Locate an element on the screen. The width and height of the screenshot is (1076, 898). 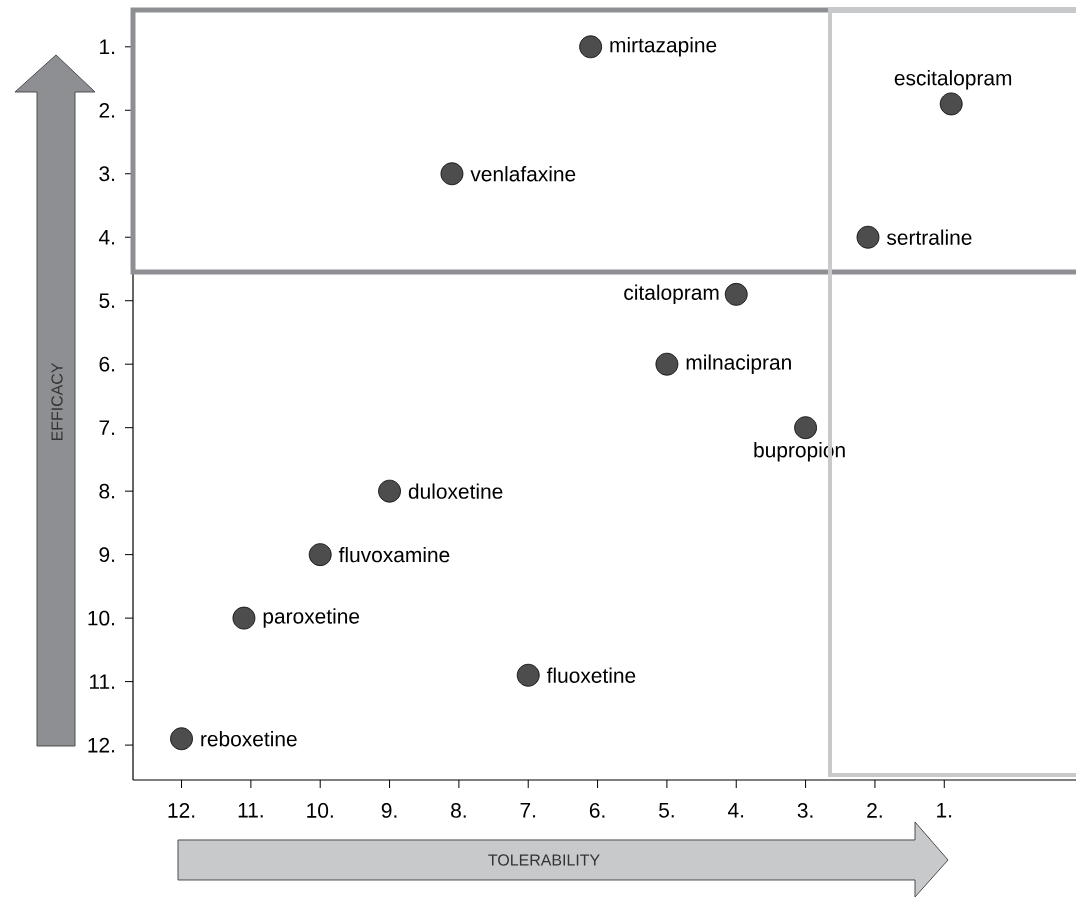
y-tick-label: 1. is located at coordinates (107, 46).